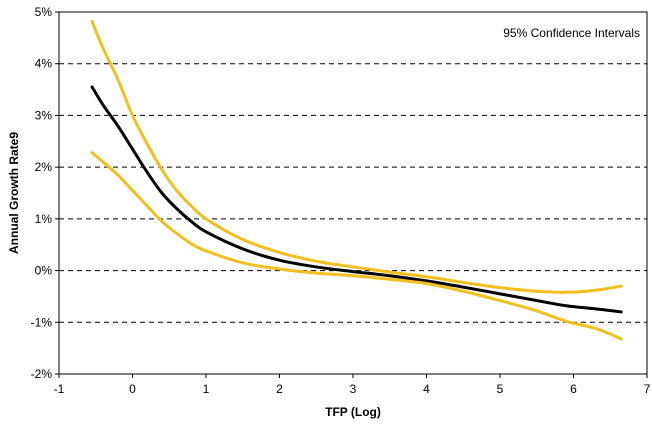  I want to click on x-tick-label: 3, so click(353, 389).